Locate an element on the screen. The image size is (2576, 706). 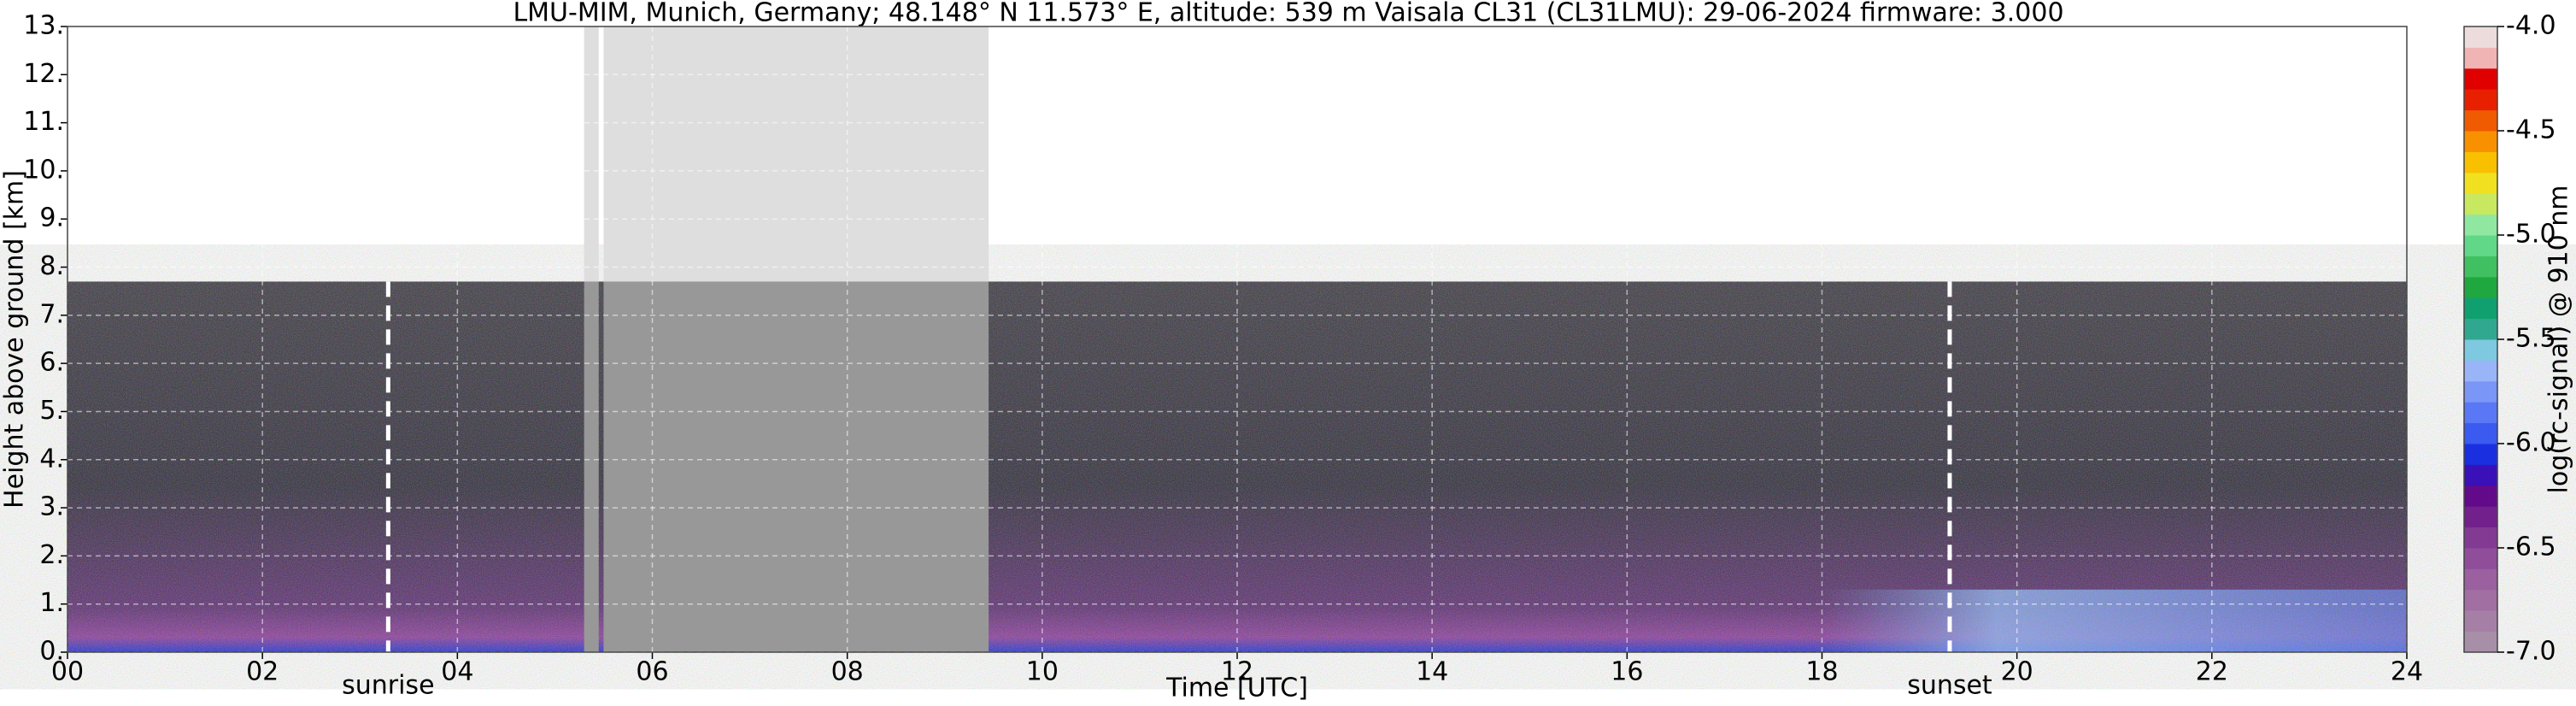
x-tick-label: 16 is located at coordinates (1627, 672).